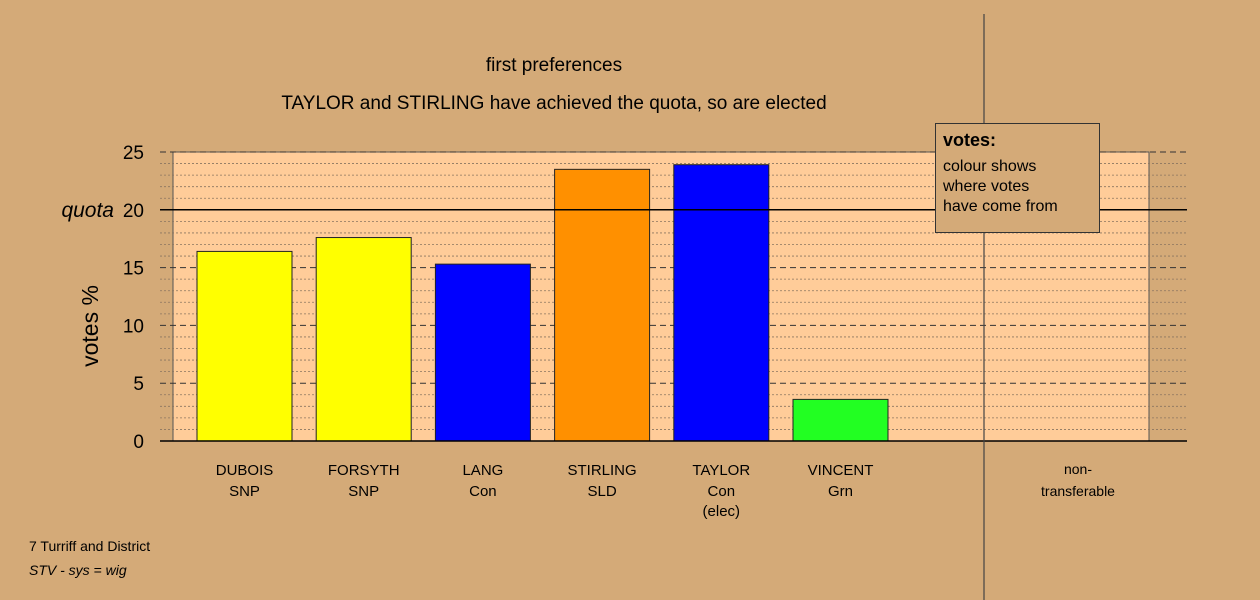 The width and height of the screenshot is (1260, 600). What do you see at coordinates (363, 339) in the screenshot?
I see `bar-forsyth` at bounding box center [363, 339].